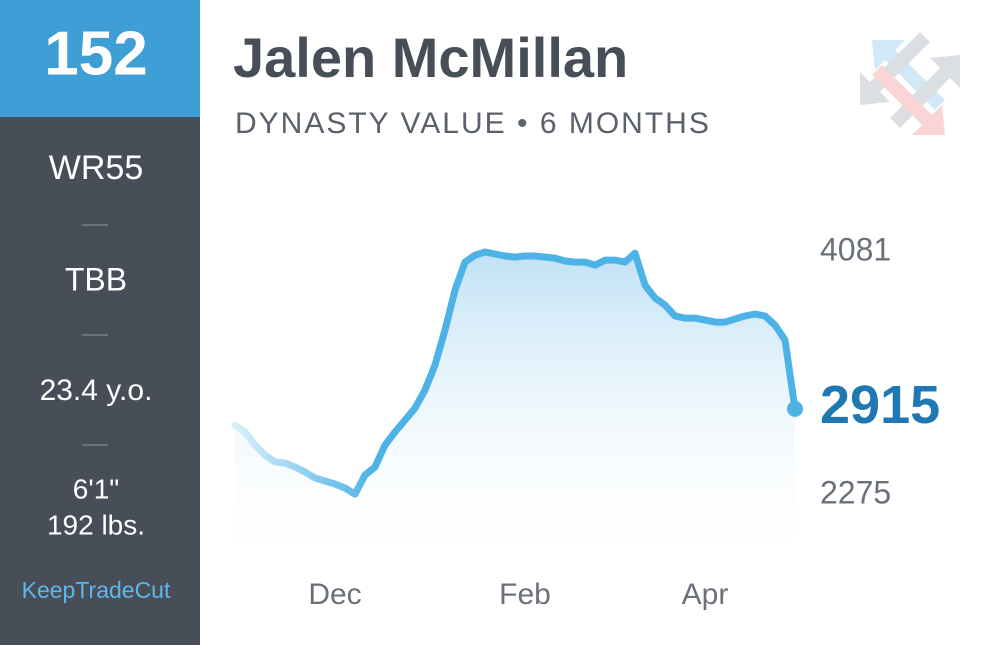 This screenshot has height=650, width=1000. What do you see at coordinates (96, 390) in the screenshot?
I see `age: 23.4 y.o.` at bounding box center [96, 390].